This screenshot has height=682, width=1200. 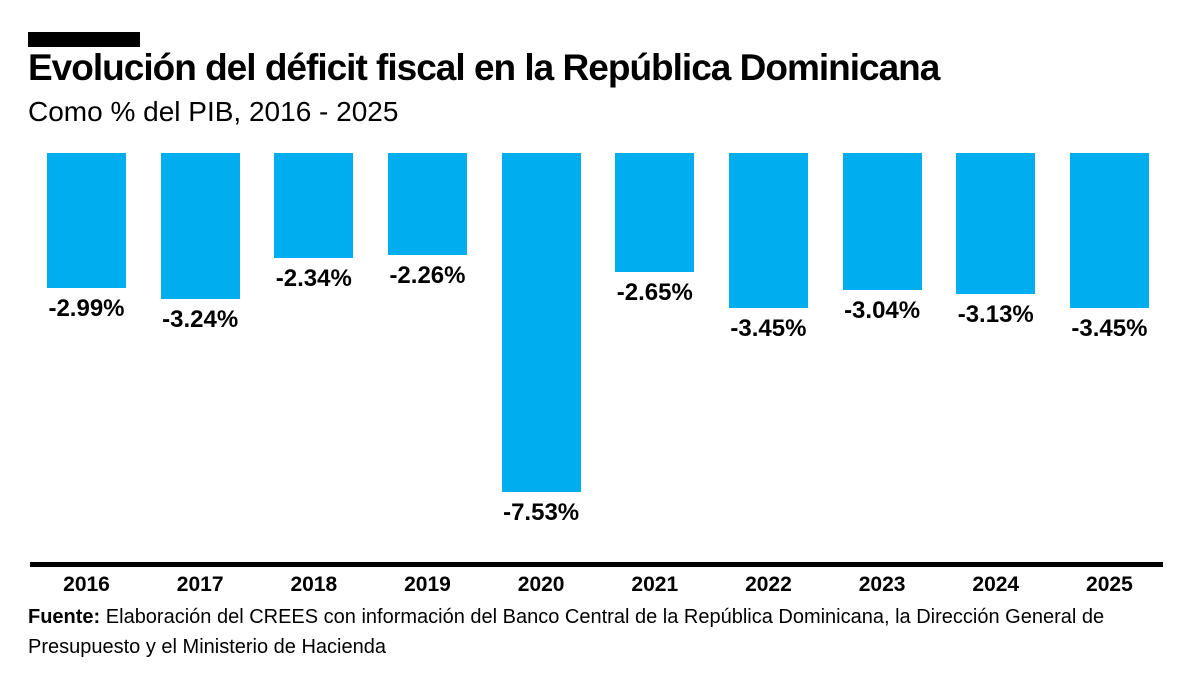 What do you see at coordinates (768, 584) in the screenshot?
I see `x-axis-tick-label: 2022` at bounding box center [768, 584].